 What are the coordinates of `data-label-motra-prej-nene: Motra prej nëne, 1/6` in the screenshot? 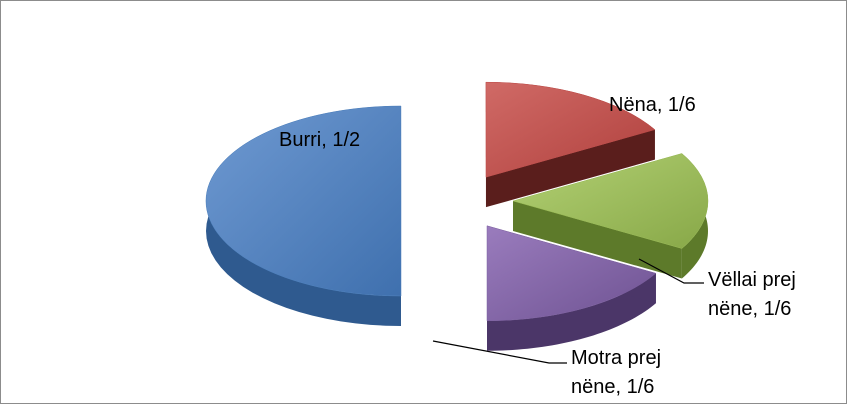 It's located at (616, 372).